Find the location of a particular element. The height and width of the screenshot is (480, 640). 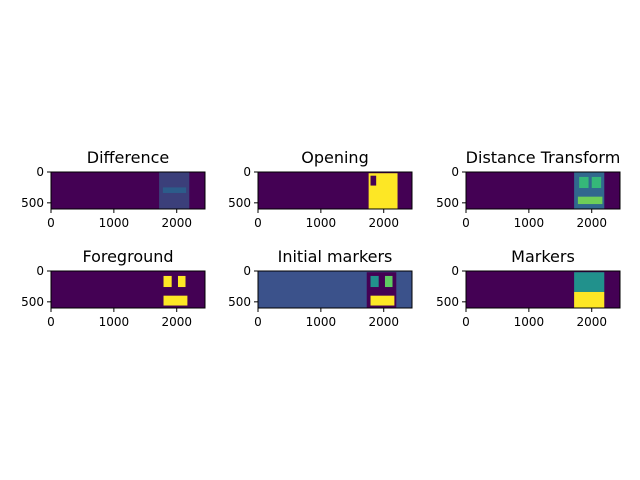

subplot-title: Initial markers is located at coordinates (335, 256).